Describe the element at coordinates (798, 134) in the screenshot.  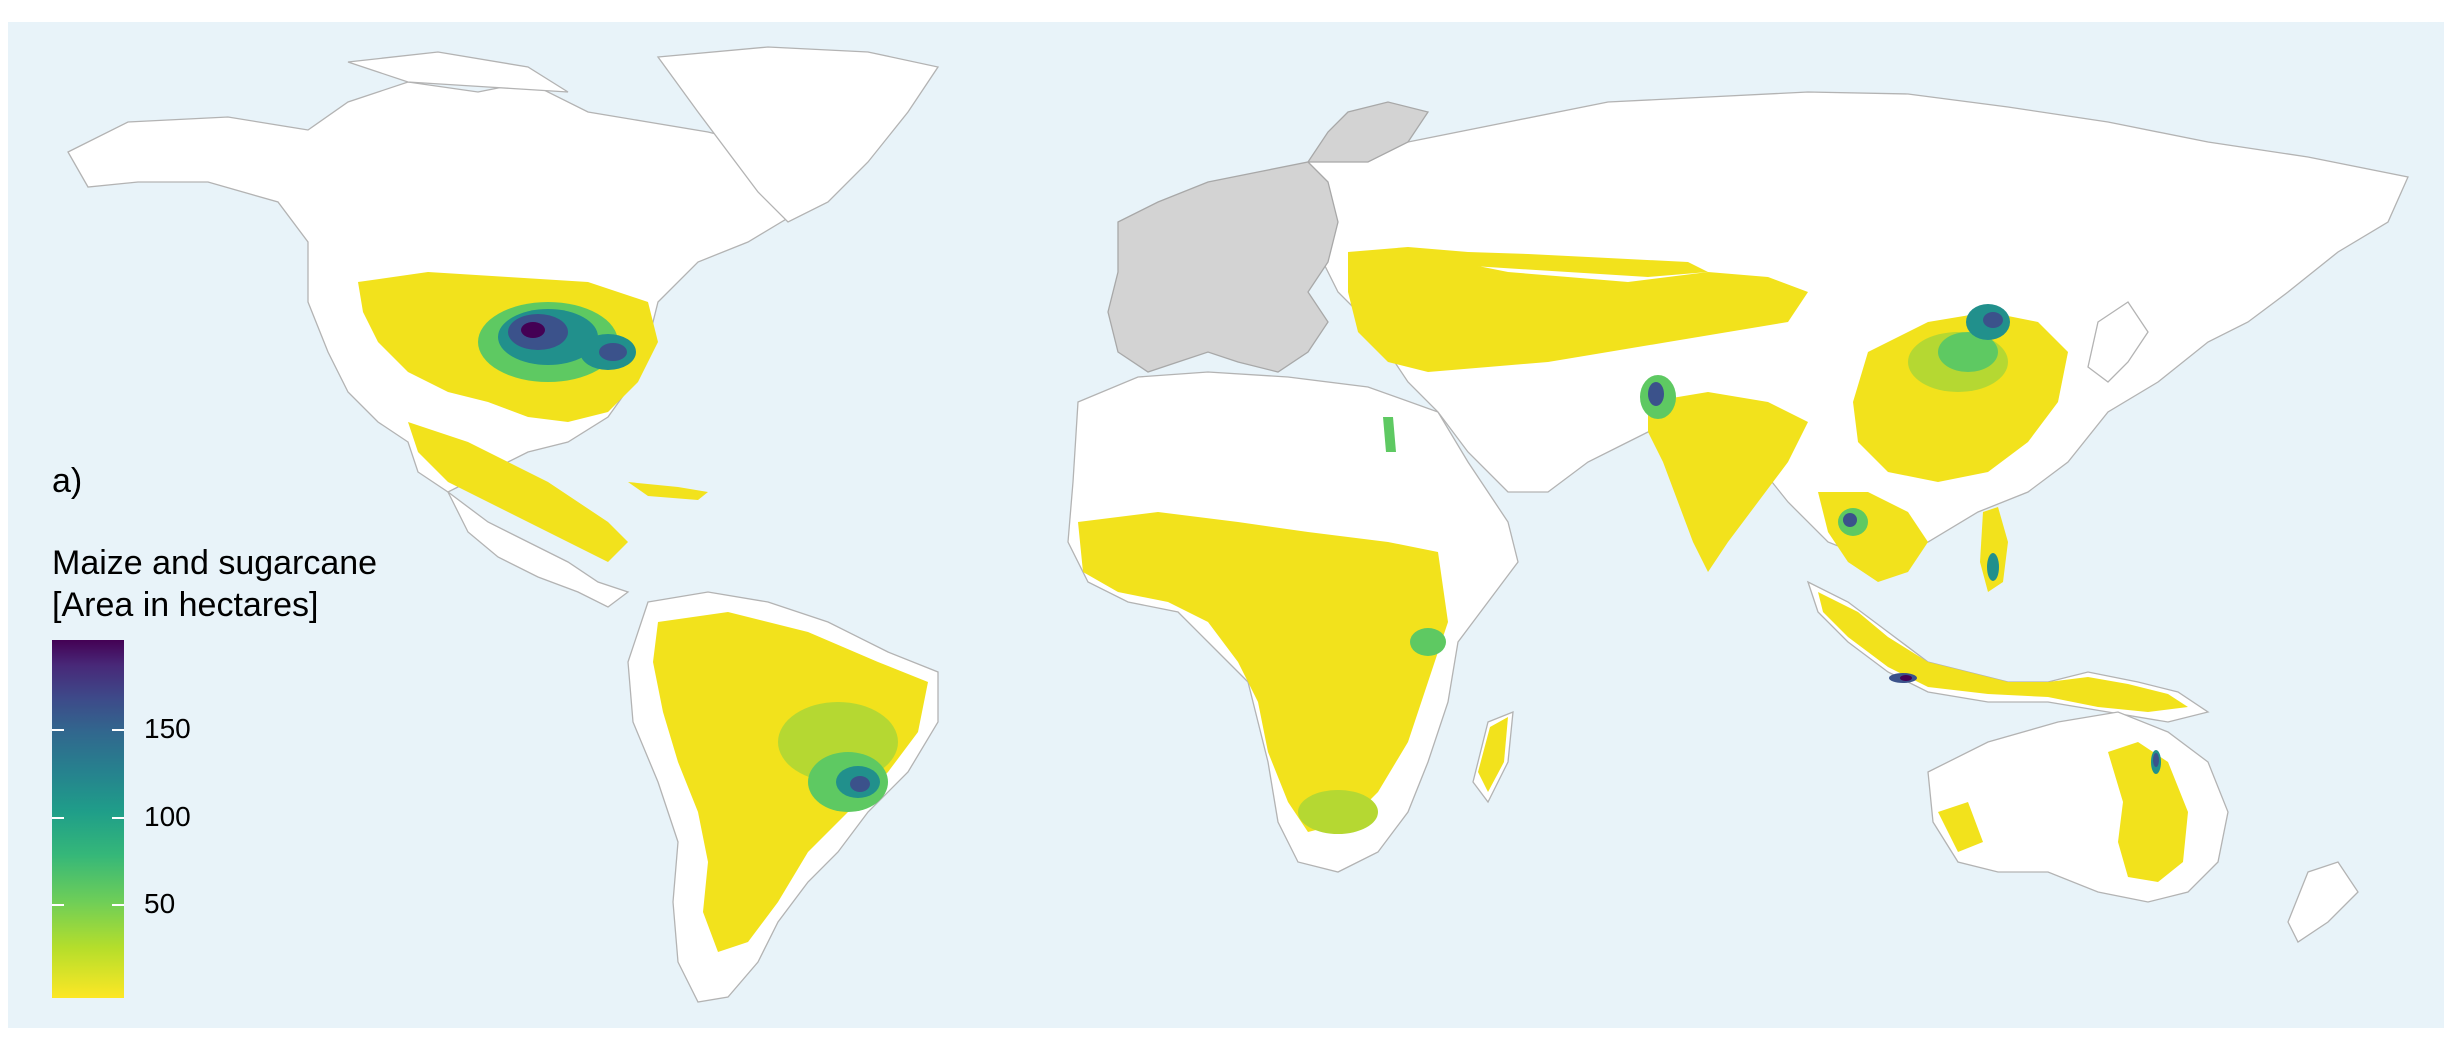
I see `land-greenland` at that location.